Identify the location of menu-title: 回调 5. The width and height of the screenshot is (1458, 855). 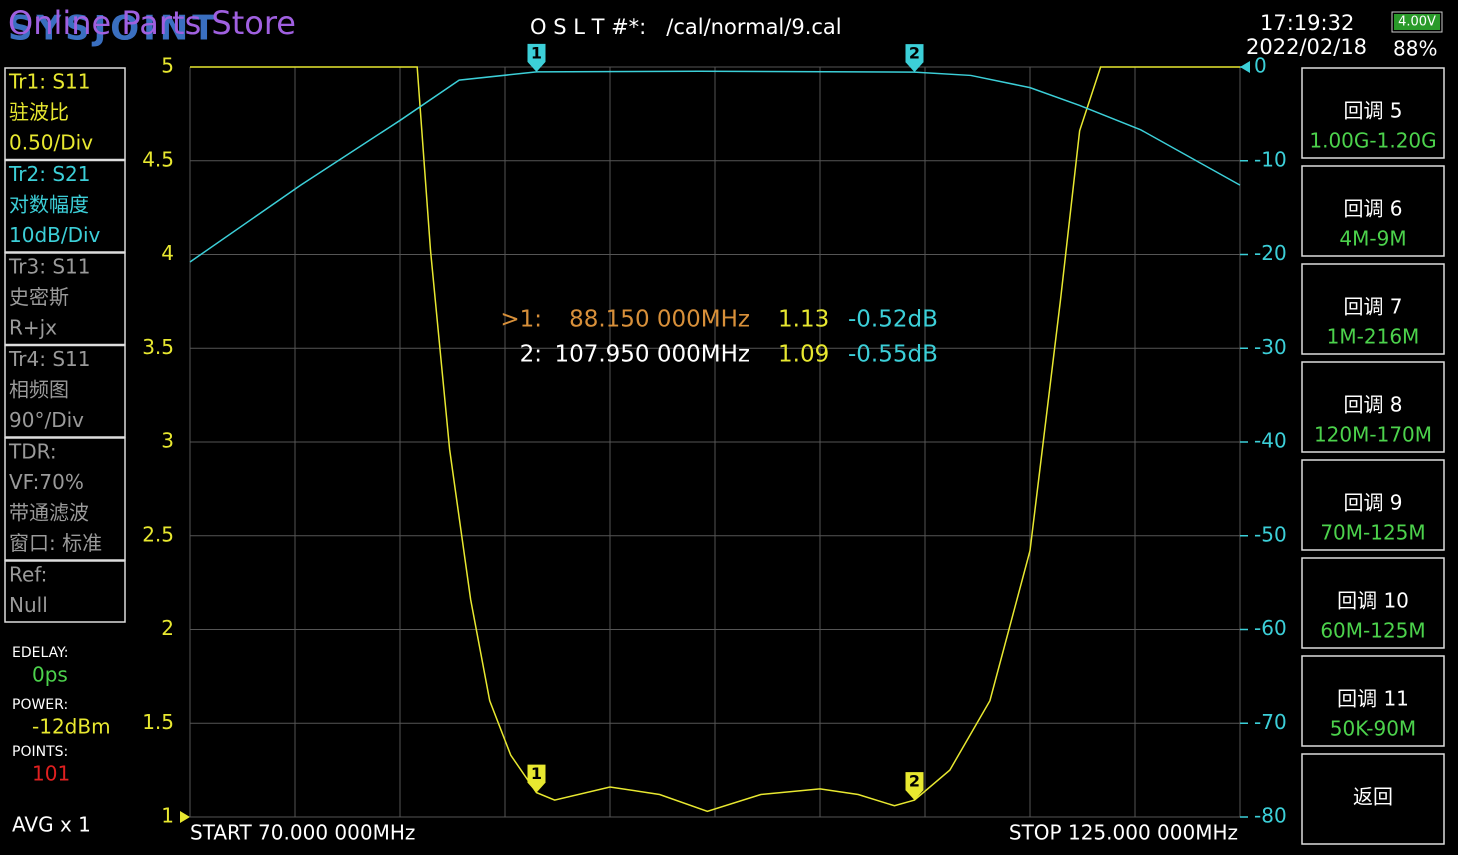
(1372, 111).